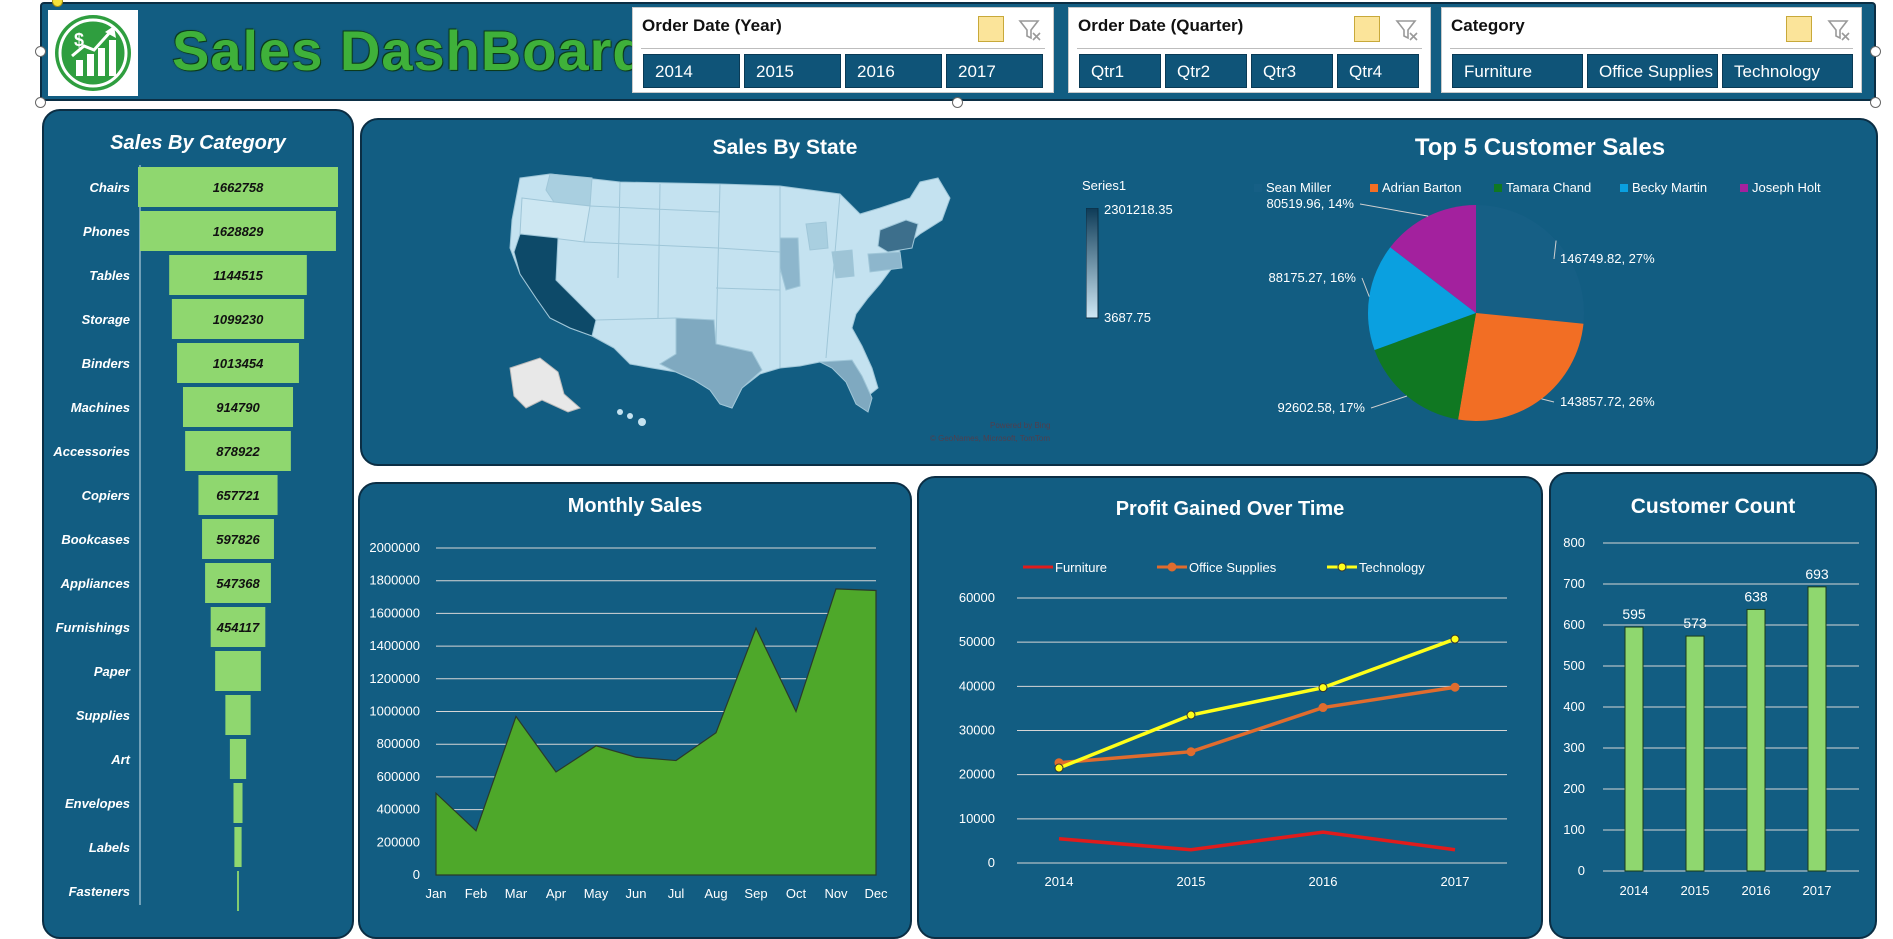 The image size is (1893, 939). I want to click on slicer-button-furniture: Furniture, so click(1517, 71).